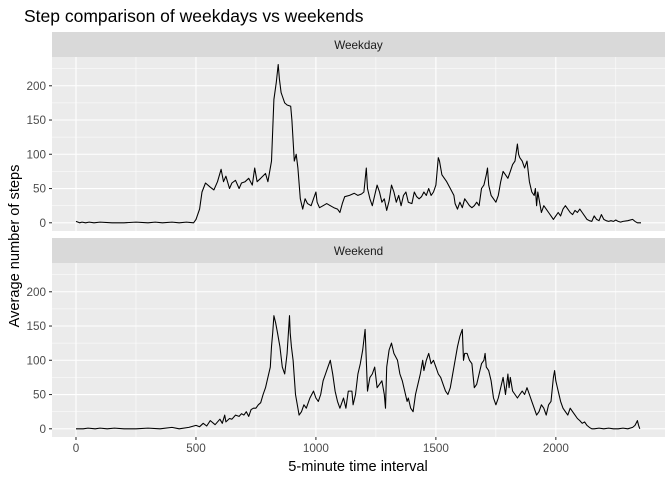 This screenshot has width=672, height=480. I want to click on y-axis-title: Average number of steps, so click(15, 246).